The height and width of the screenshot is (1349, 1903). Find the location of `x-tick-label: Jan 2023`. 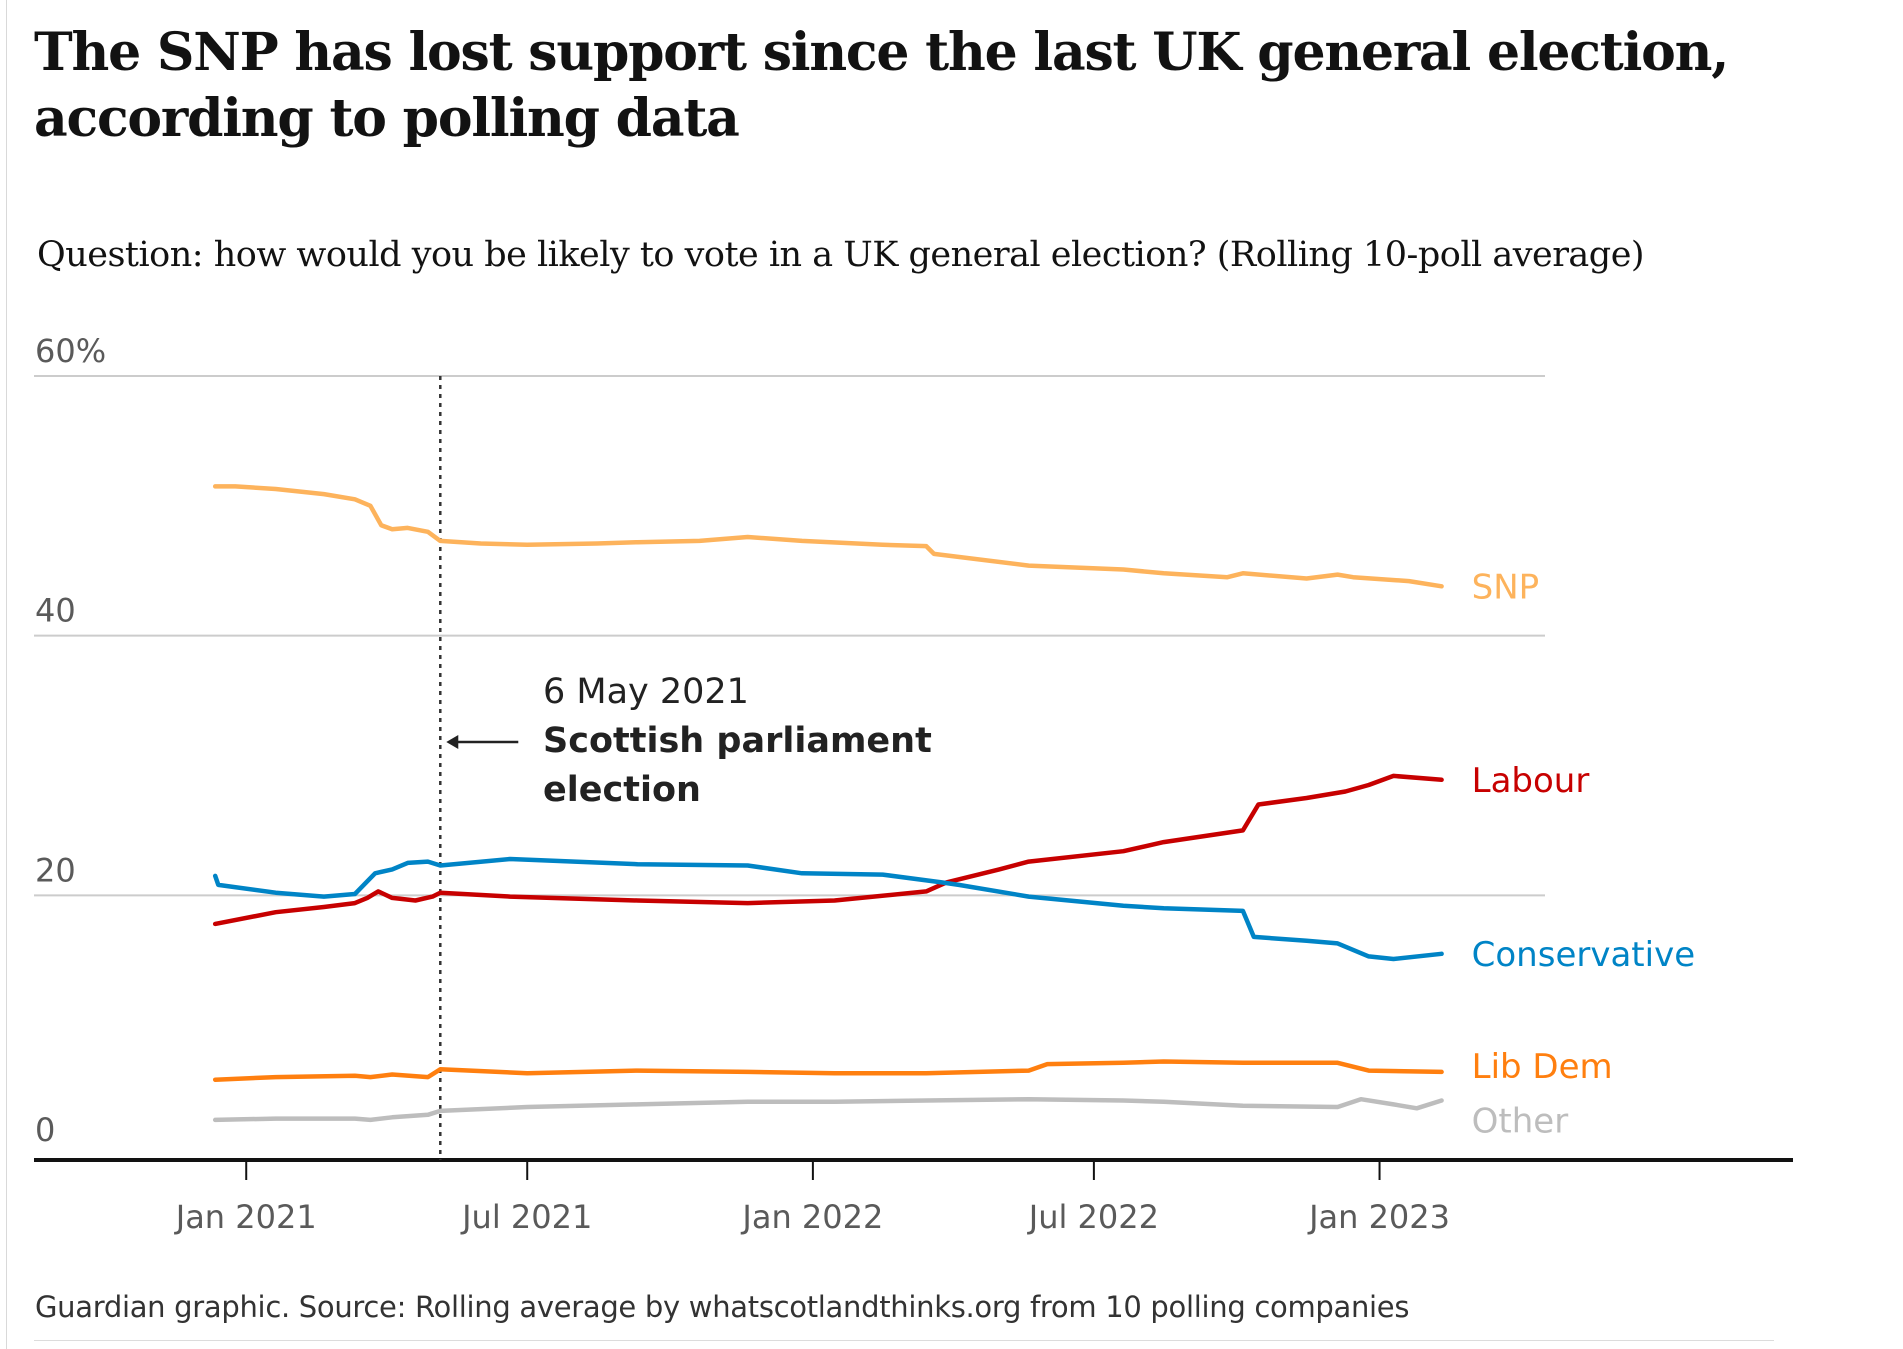

x-tick-label: Jan 2023 is located at coordinates (1378, 1217).